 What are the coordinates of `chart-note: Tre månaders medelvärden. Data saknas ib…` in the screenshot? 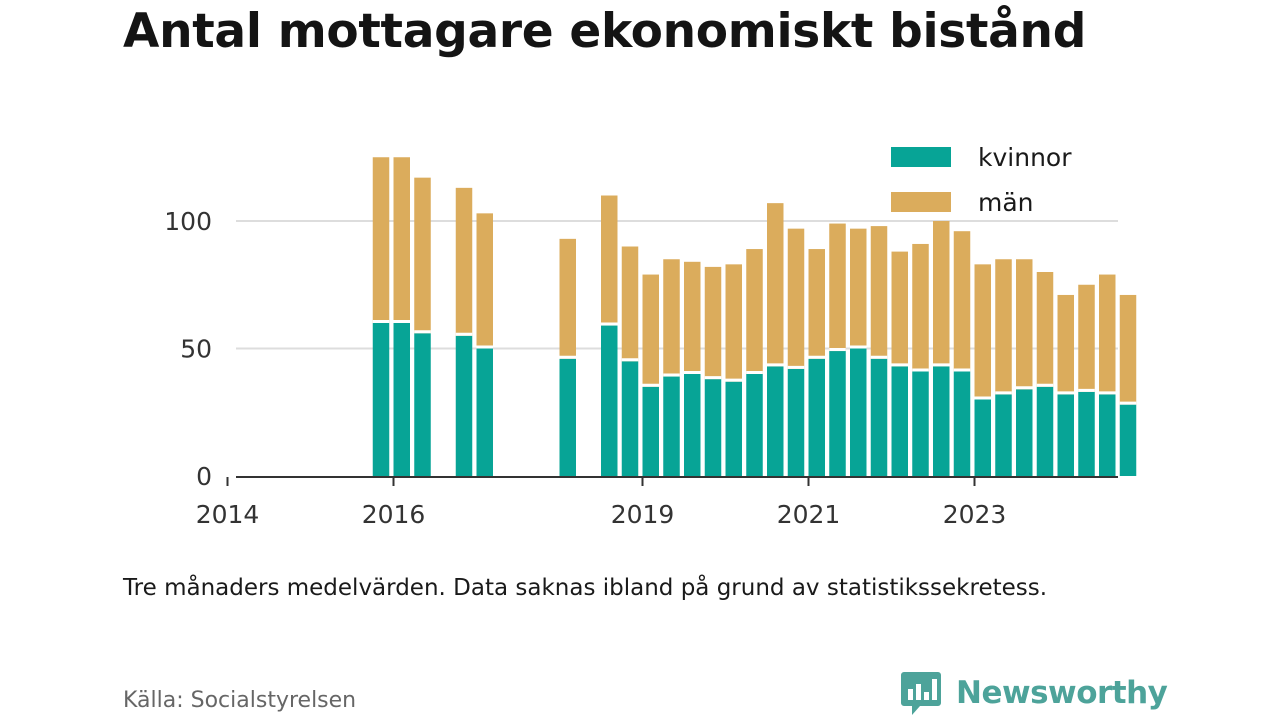 It's located at (585, 588).